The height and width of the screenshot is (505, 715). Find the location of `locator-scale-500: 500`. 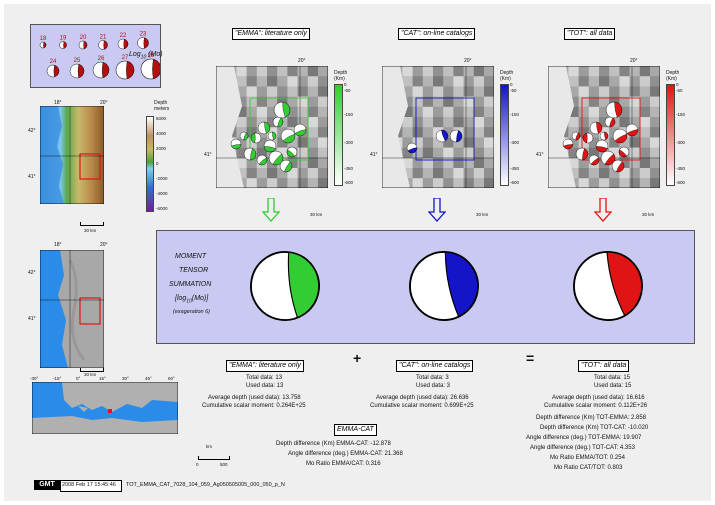

locator-scale-500: 500 is located at coordinates (224, 464).